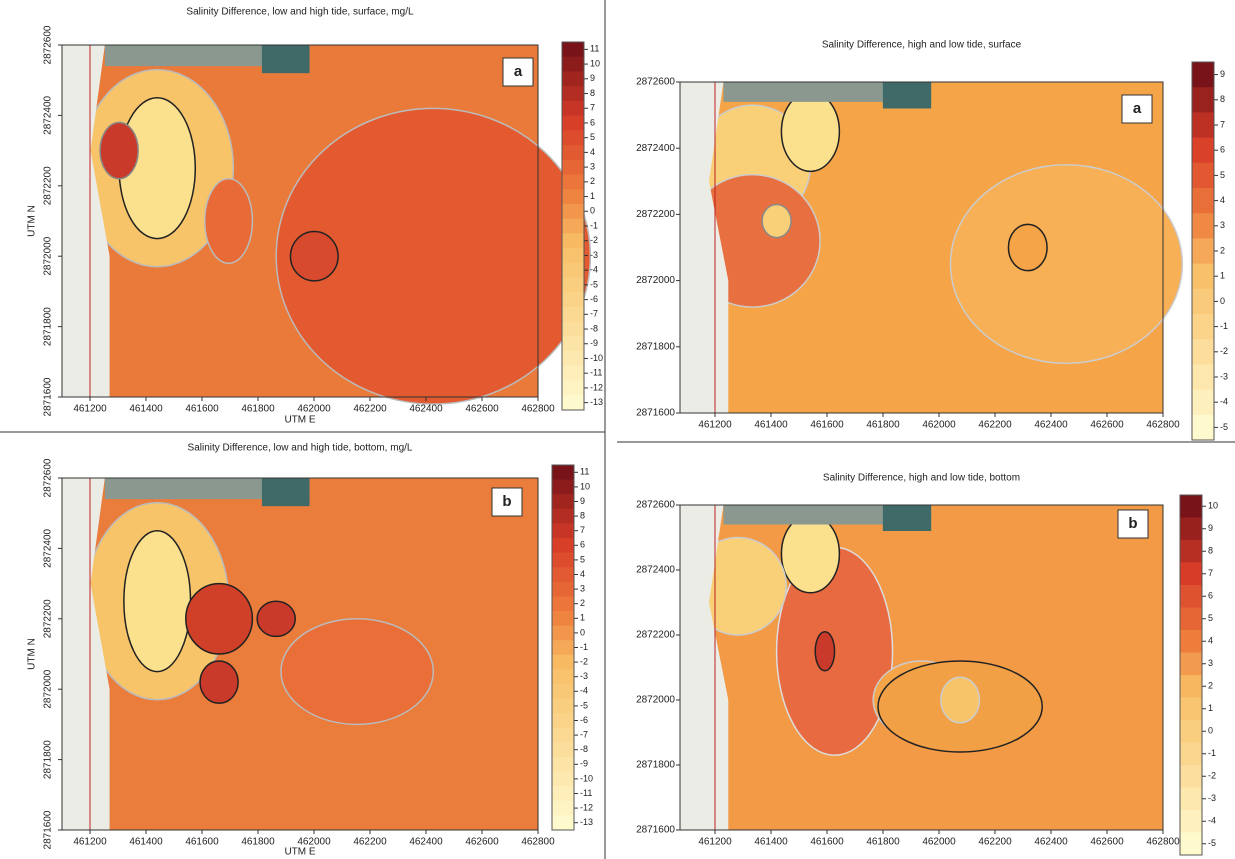 The image size is (1235, 859). I want to click on colorbar-tick-label: -7, so click(594, 314).